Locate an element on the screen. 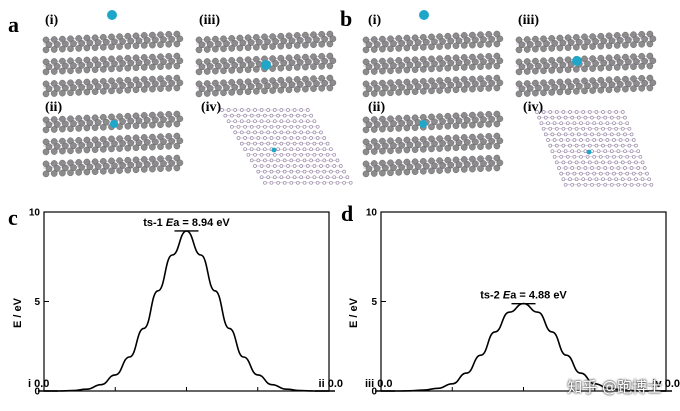 The width and height of the screenshot is (680, 411). panel-letter-a: a is located at coordinates (13, 24).